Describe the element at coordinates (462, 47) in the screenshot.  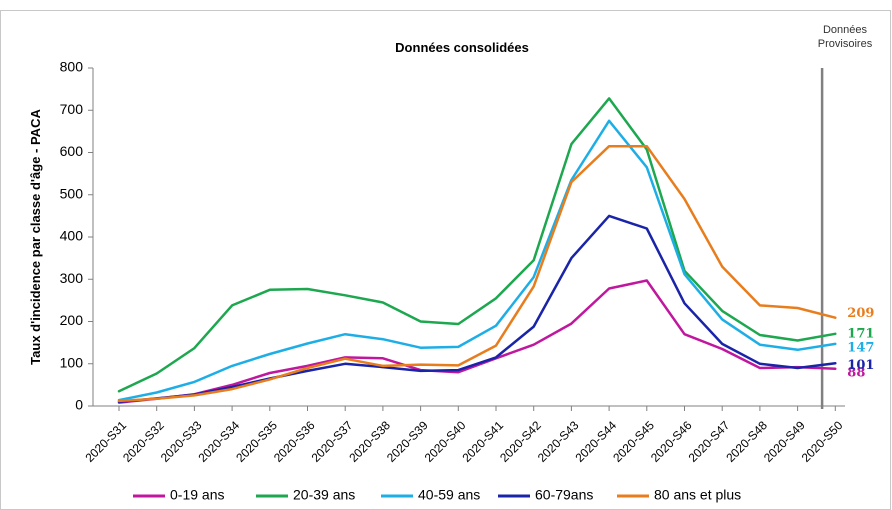
I see `chart-title: Données consolidées` at that location.